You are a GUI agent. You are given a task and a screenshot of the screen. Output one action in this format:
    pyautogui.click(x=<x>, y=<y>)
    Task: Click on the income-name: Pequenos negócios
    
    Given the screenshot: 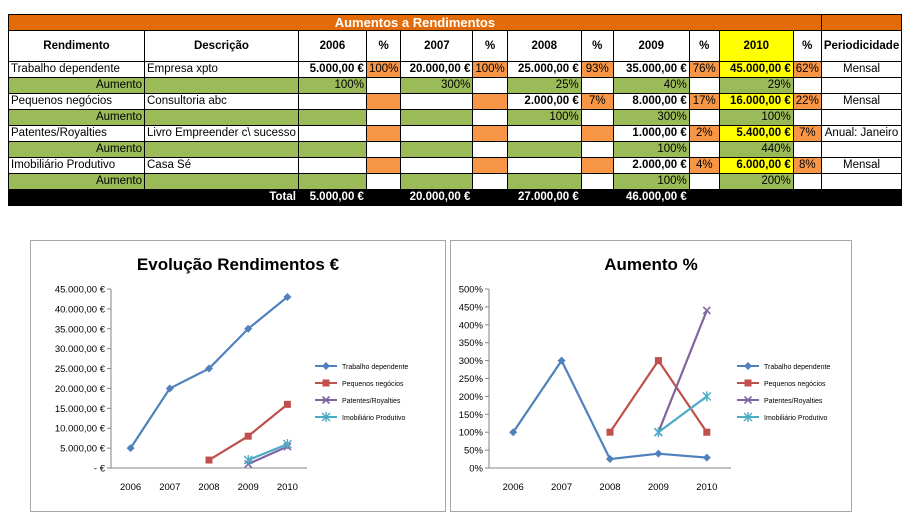 What is the action you would take?
    pyautogui.click(x=76, y=101)
    